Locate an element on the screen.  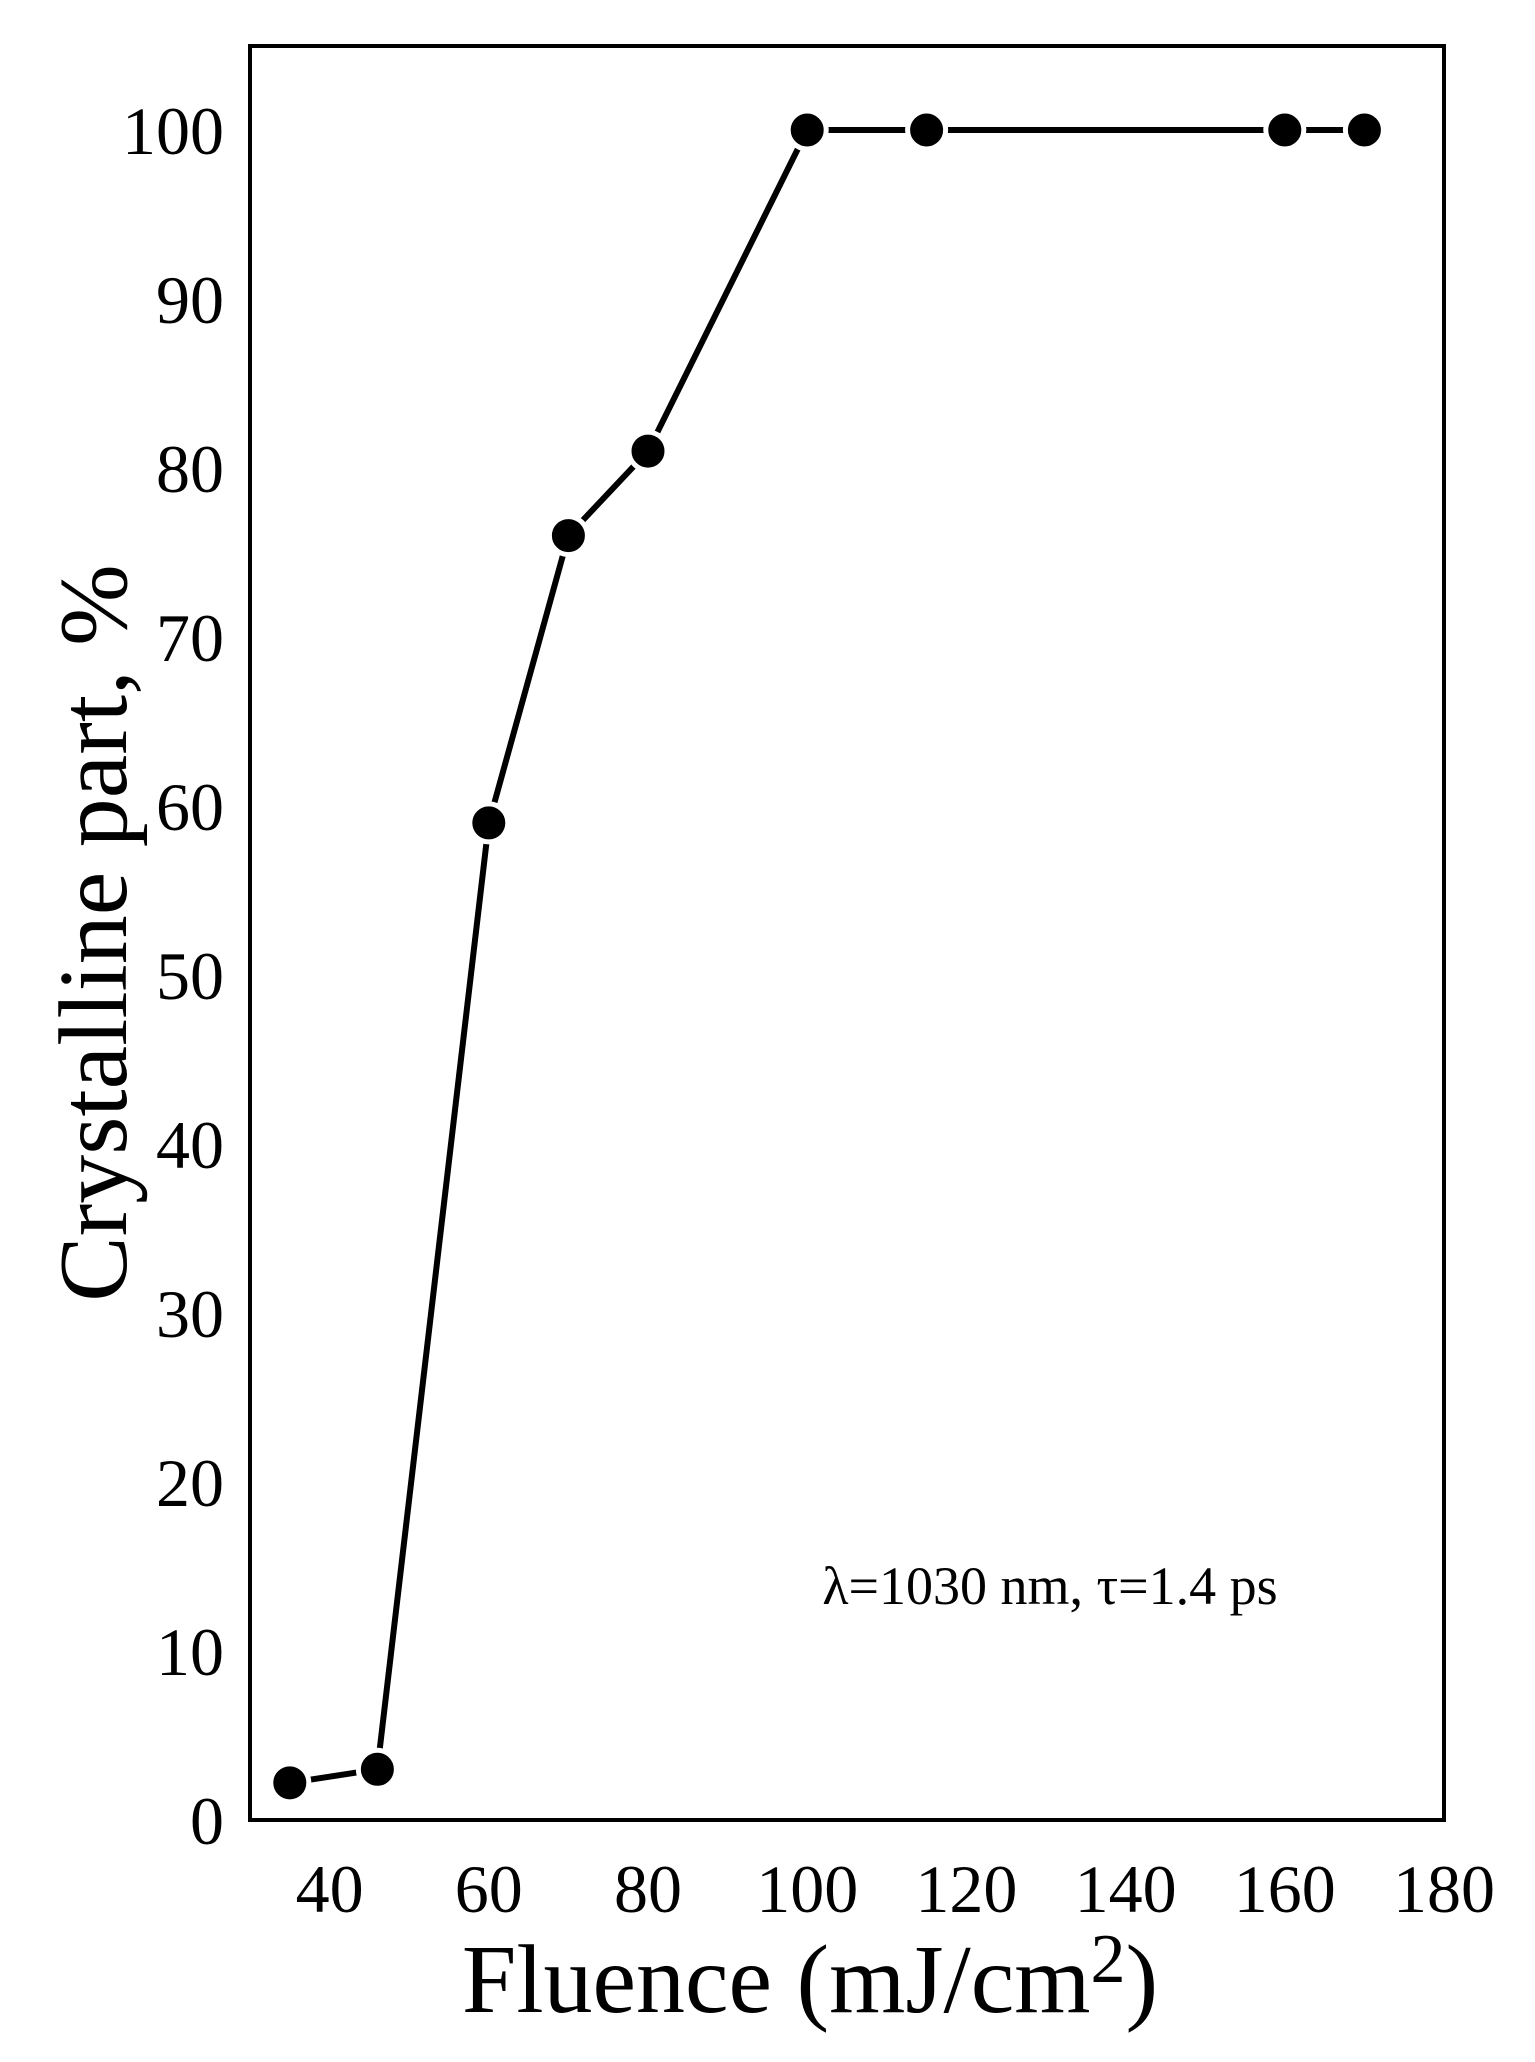
y-tick-label: 30 is located at coordinates (190, 1314).